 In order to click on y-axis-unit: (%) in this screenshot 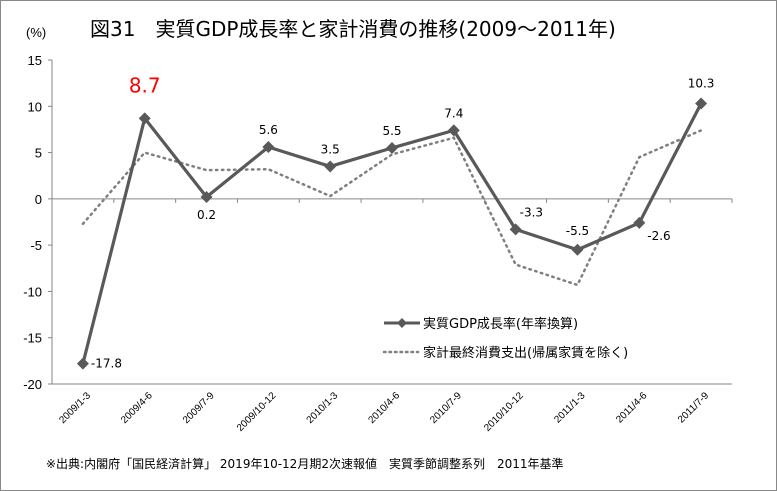, I will do `click(36, 32)`.